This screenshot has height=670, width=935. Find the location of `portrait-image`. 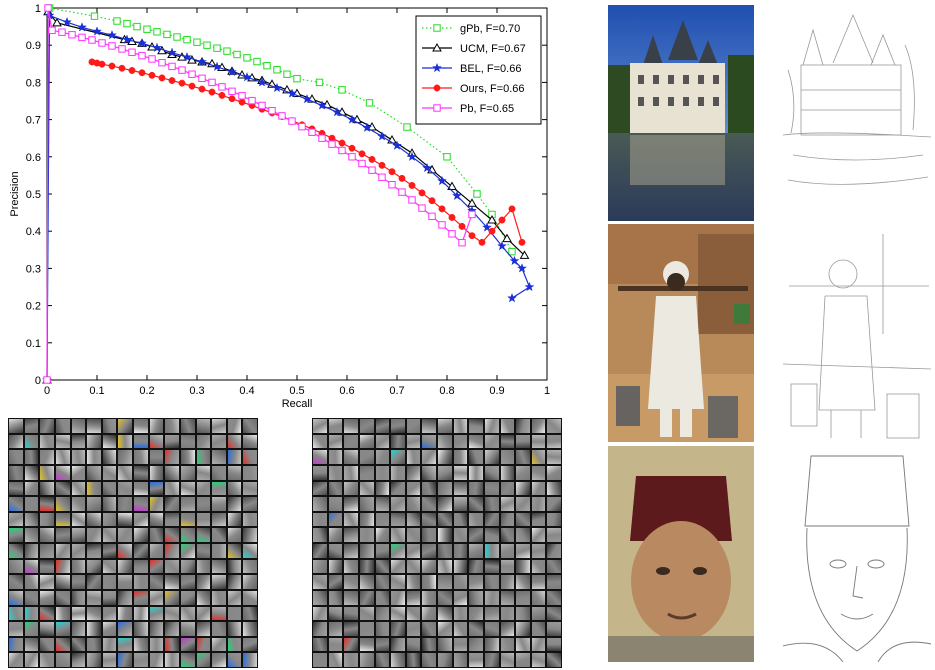

portrait-image is located at coordinates (681, 554).